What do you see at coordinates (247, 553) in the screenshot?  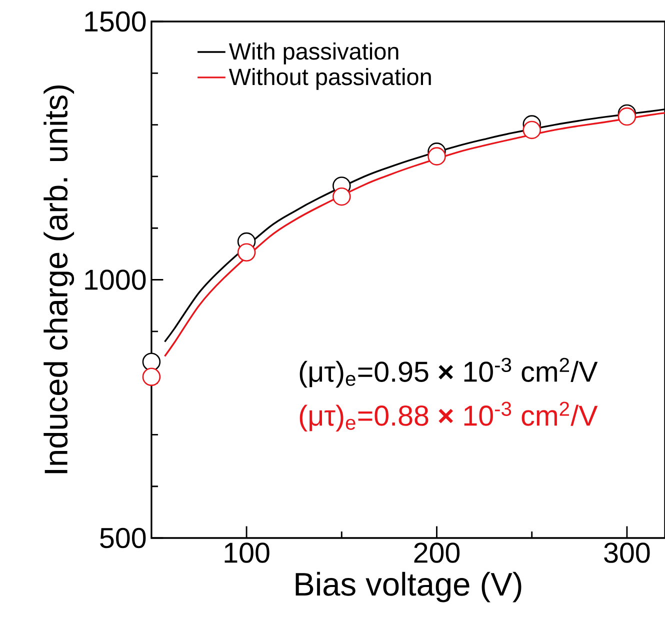 I see `x-tick-label: 100` at bounding box center [247, 553].